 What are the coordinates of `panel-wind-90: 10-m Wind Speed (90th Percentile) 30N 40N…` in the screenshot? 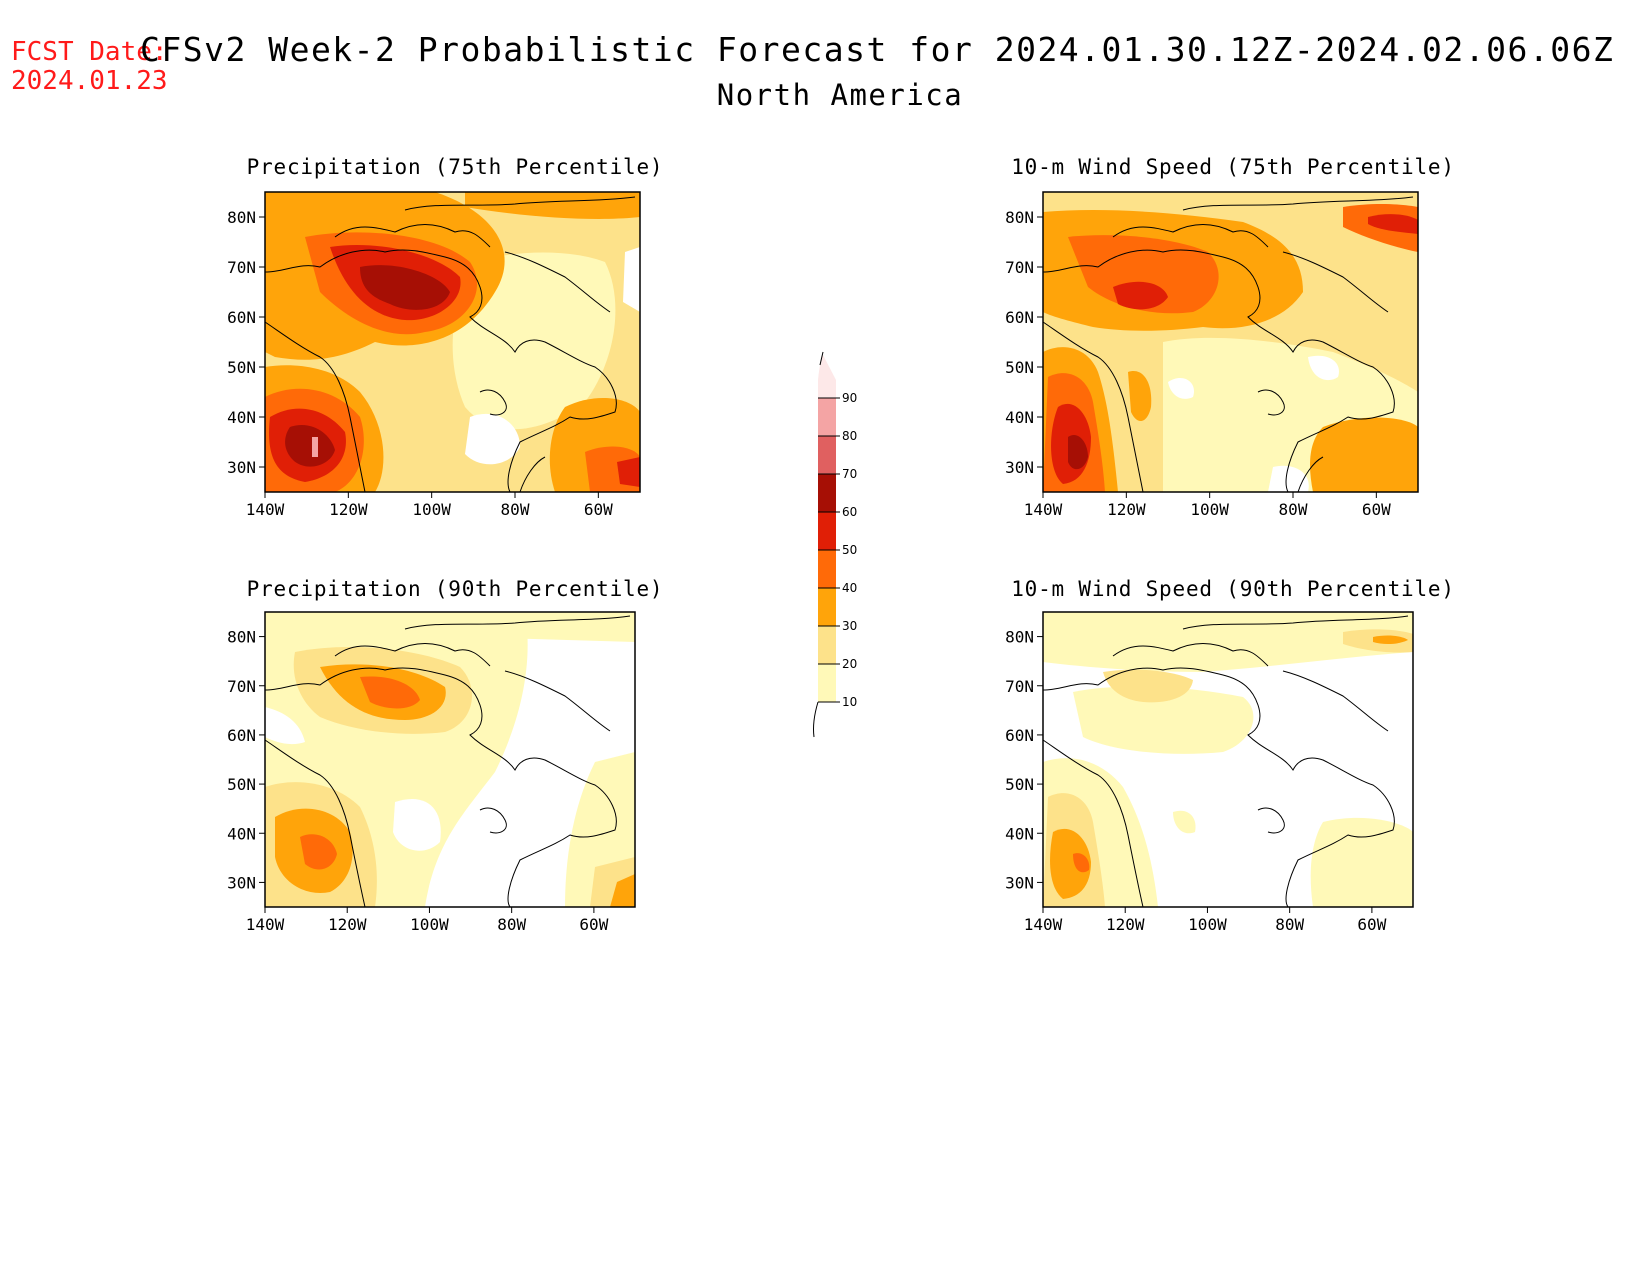 It's located at (1229, 755).